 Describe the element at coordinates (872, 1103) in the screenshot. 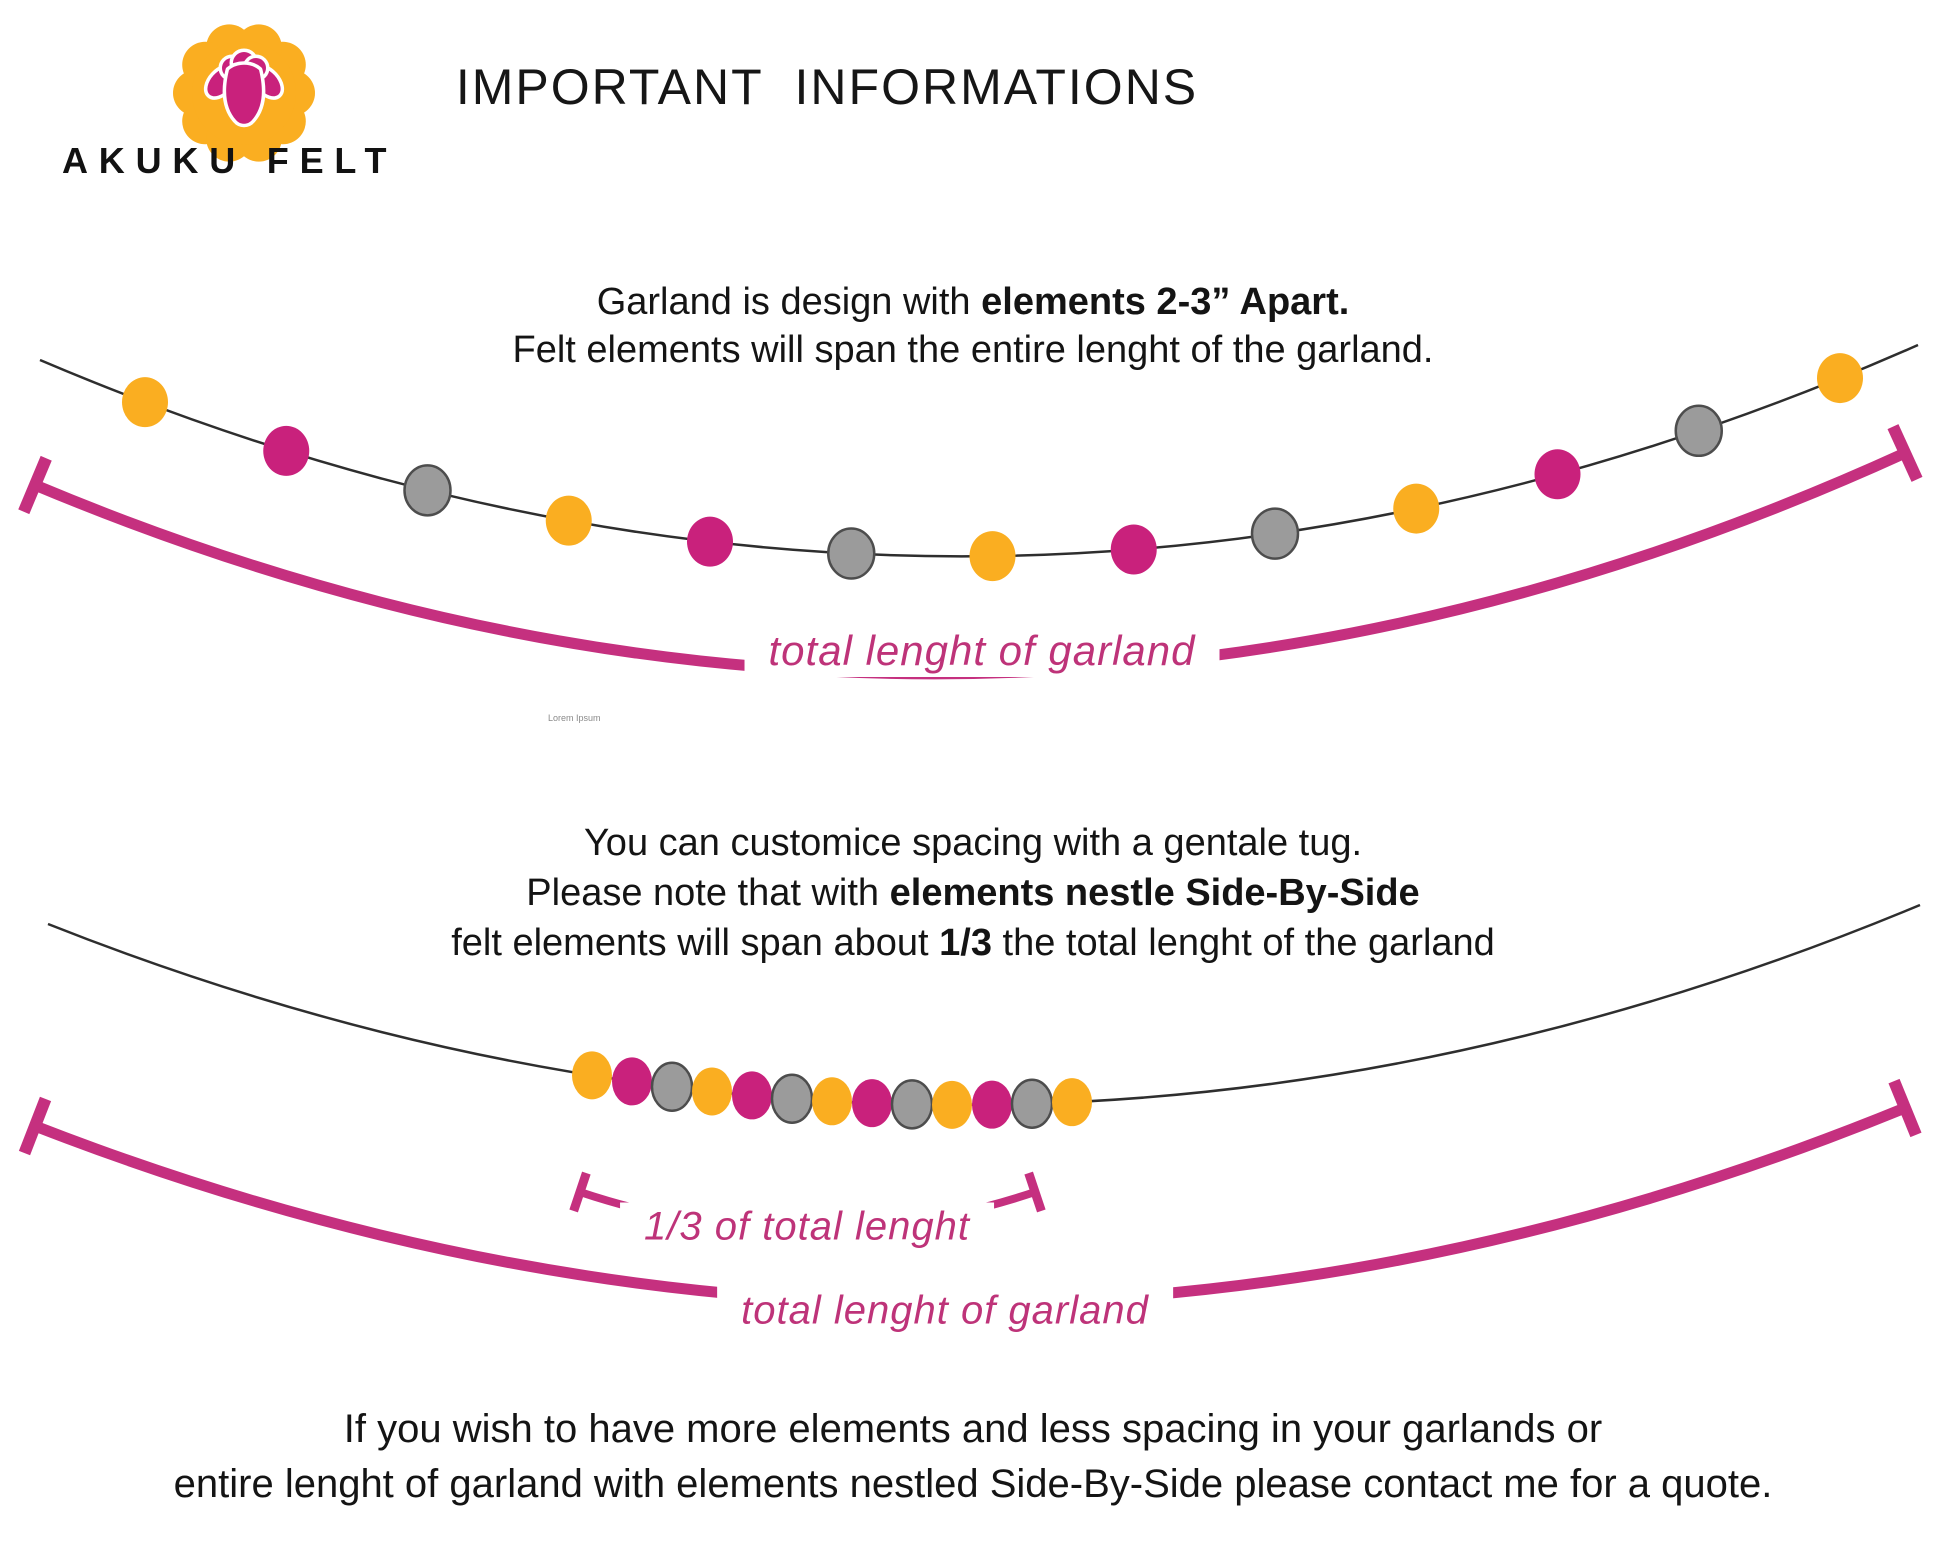

I see `garland2-dot-8-pink` at that location.